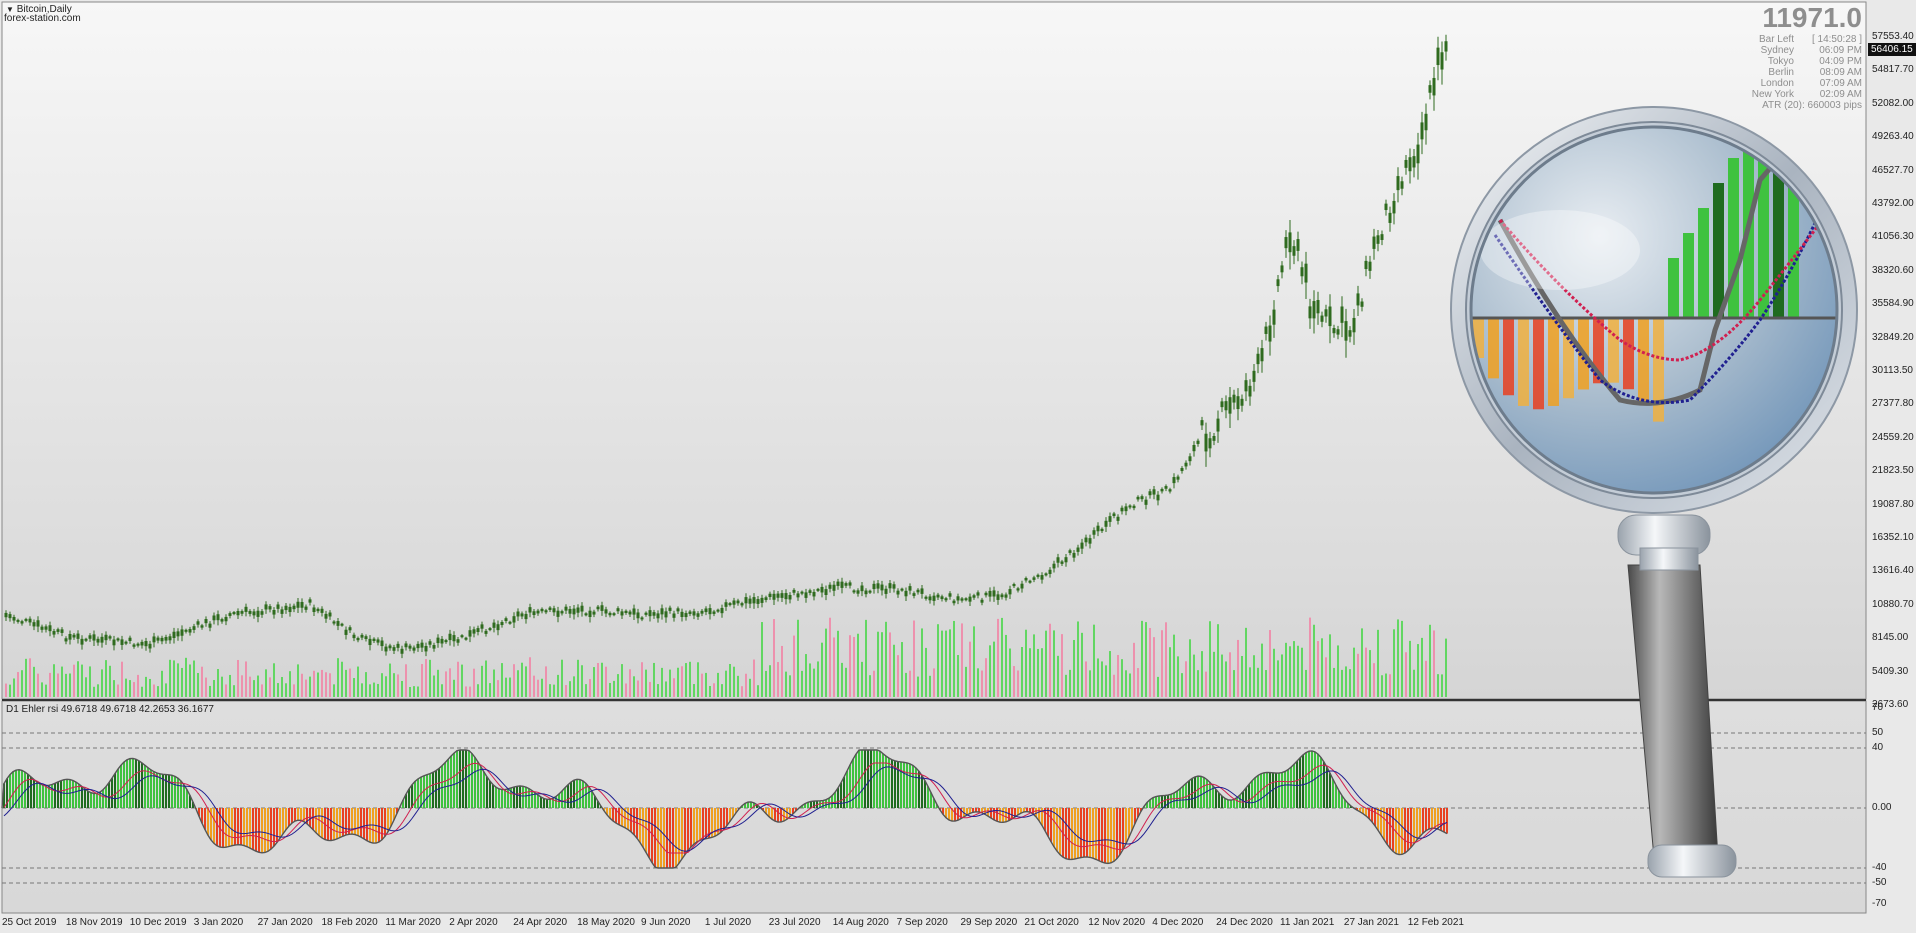 The width and height of the screenshot is (1916, 933). Describe the element at coordinates (540, 922) in the screenshot. I see `time-tick-label: 24 Apr 2020` at that location.